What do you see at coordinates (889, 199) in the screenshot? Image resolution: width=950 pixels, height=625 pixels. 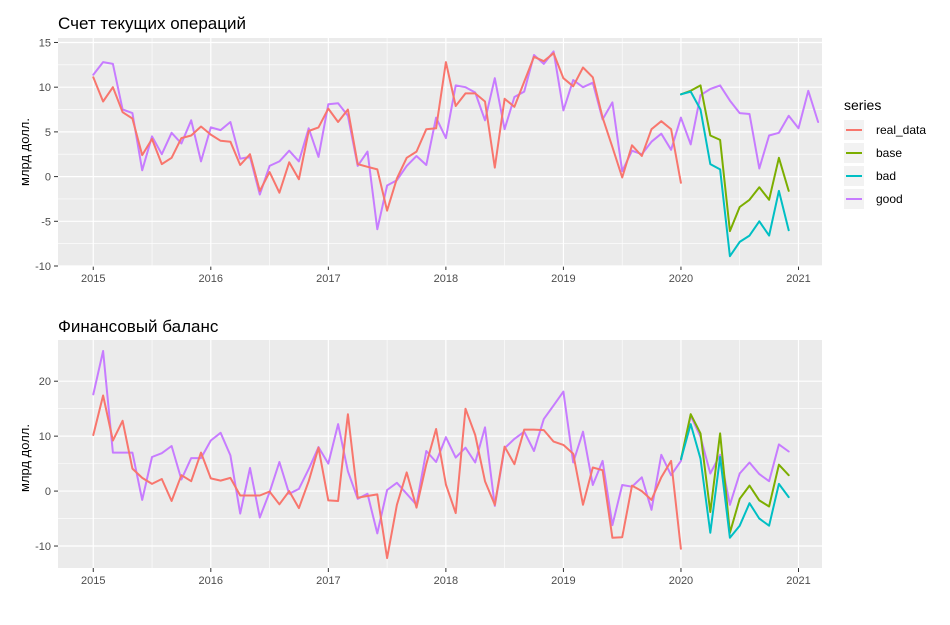 I see `legend-label-good: good` at bounding box center [889, 199].